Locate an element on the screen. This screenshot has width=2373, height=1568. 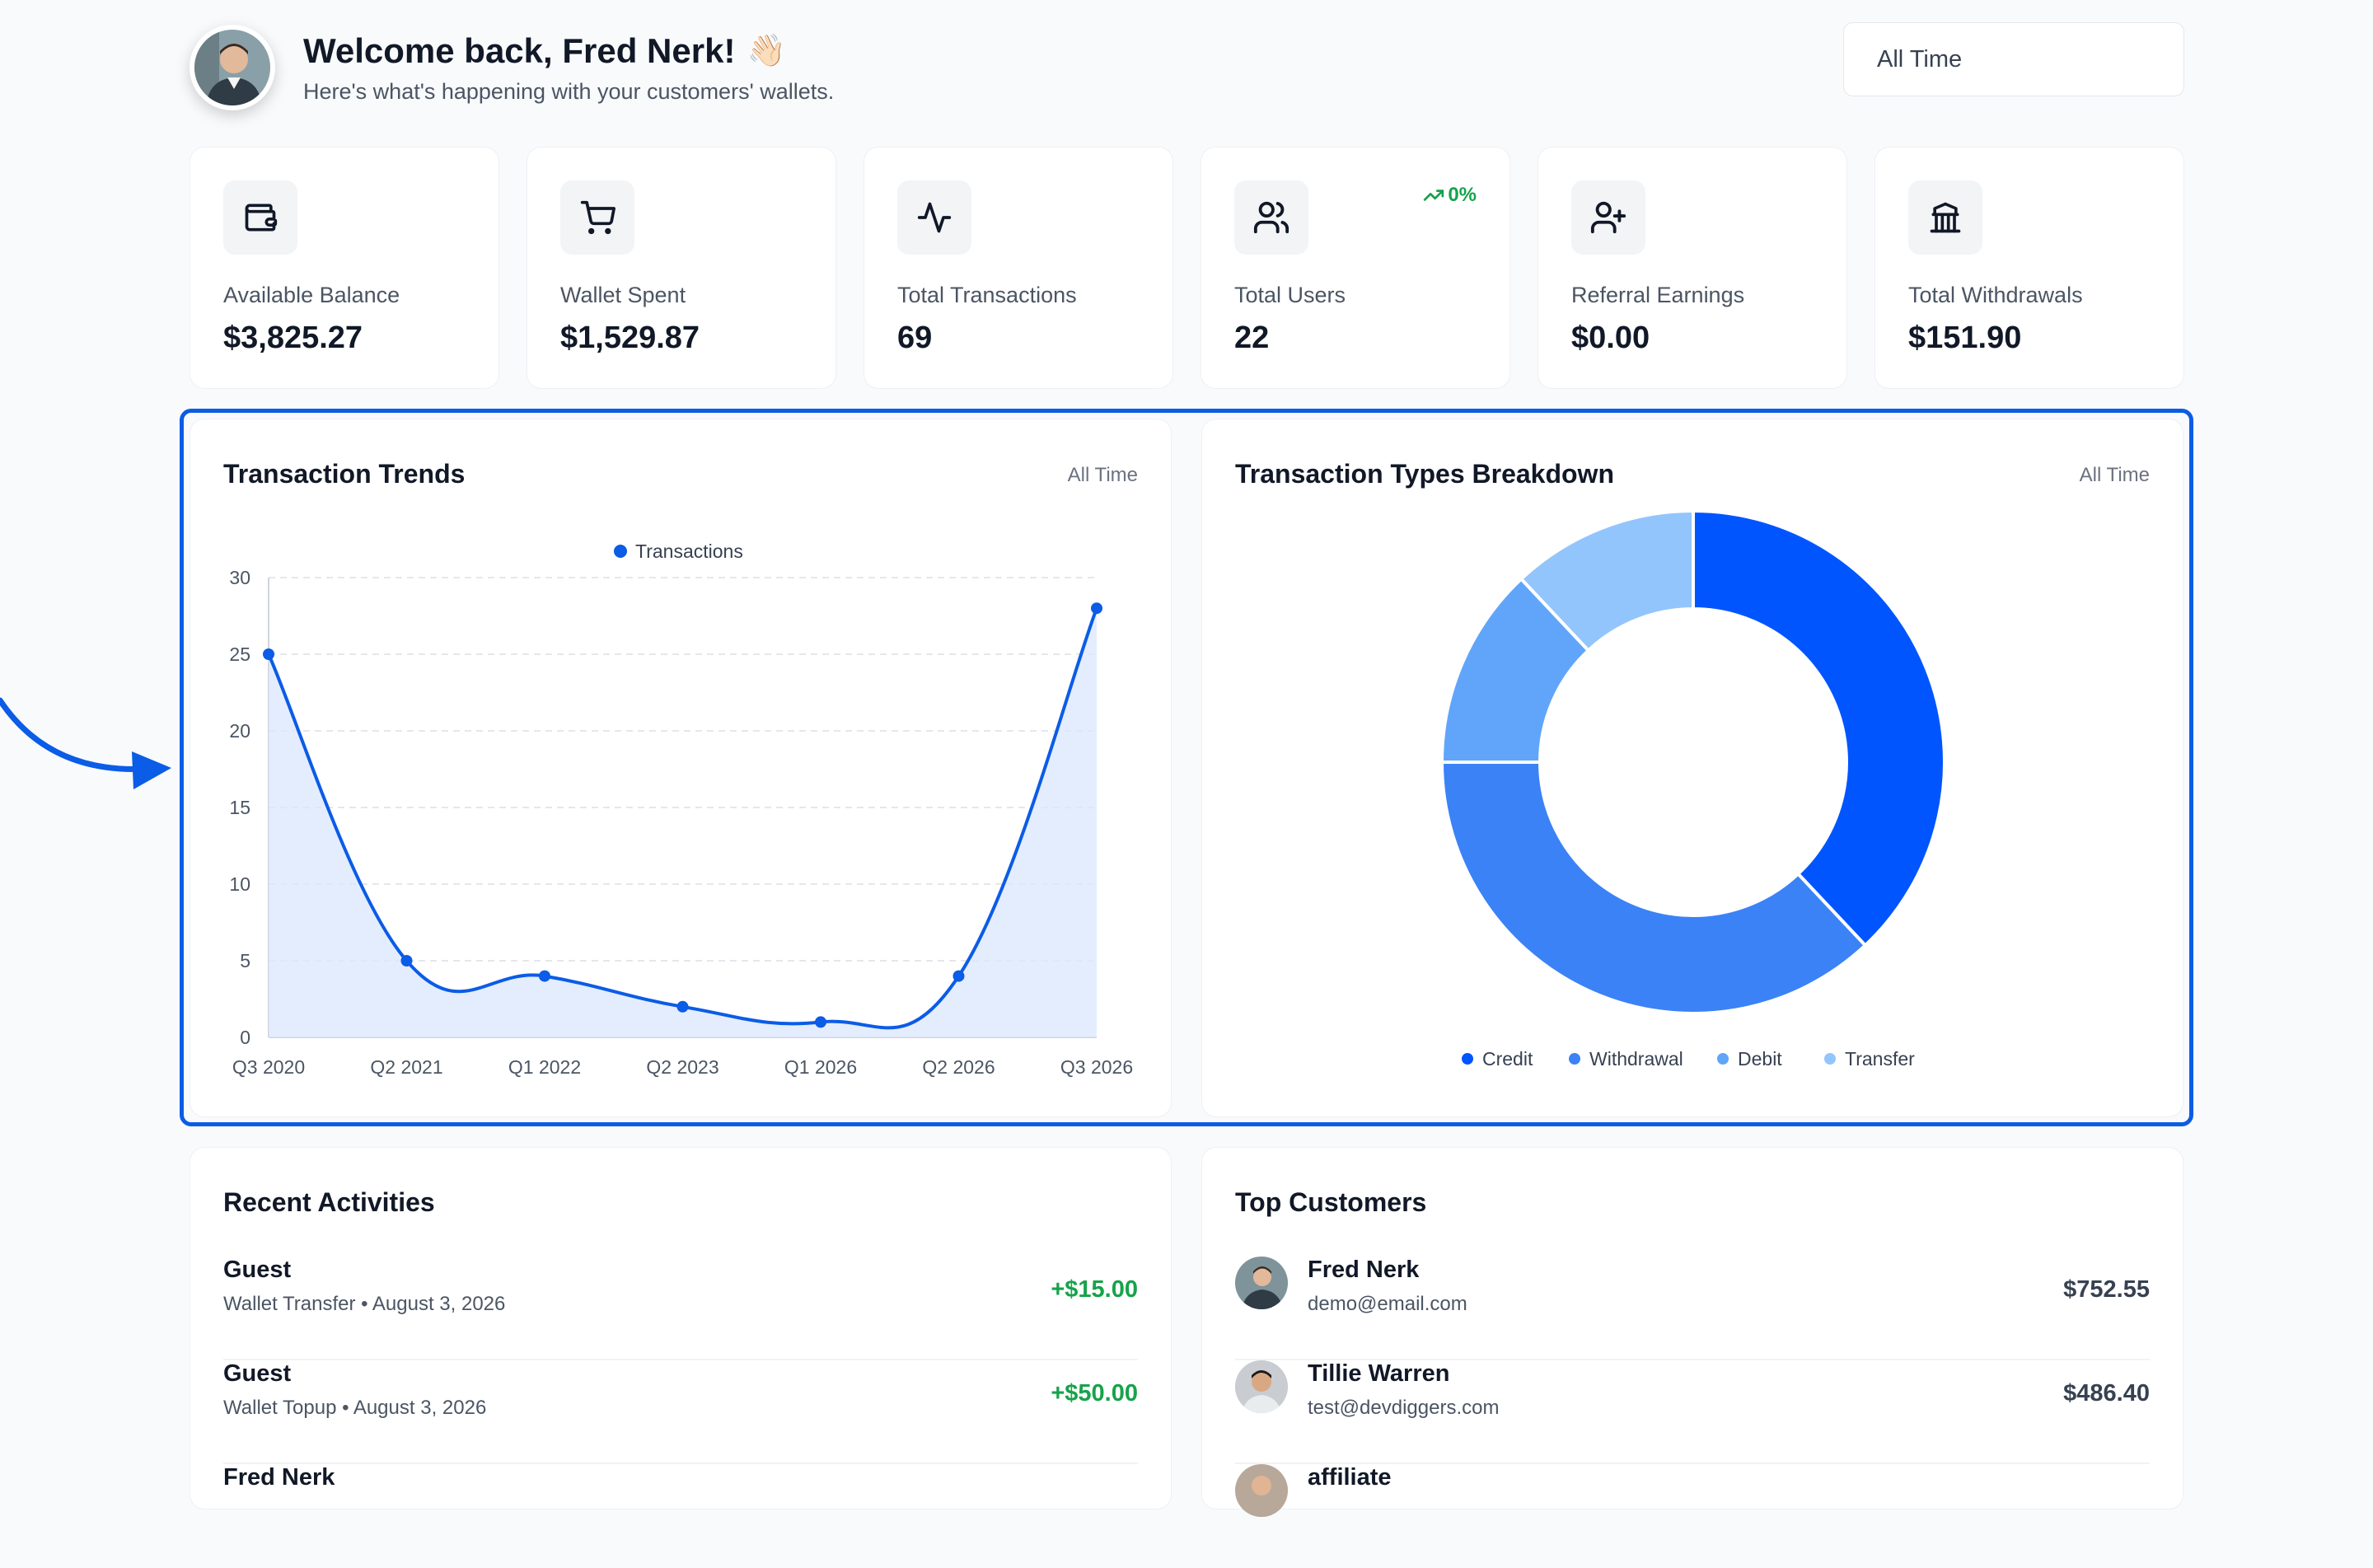
activity-detail: Wallet Topup • August 3, 2026 is located at coordinates (355, 1408).